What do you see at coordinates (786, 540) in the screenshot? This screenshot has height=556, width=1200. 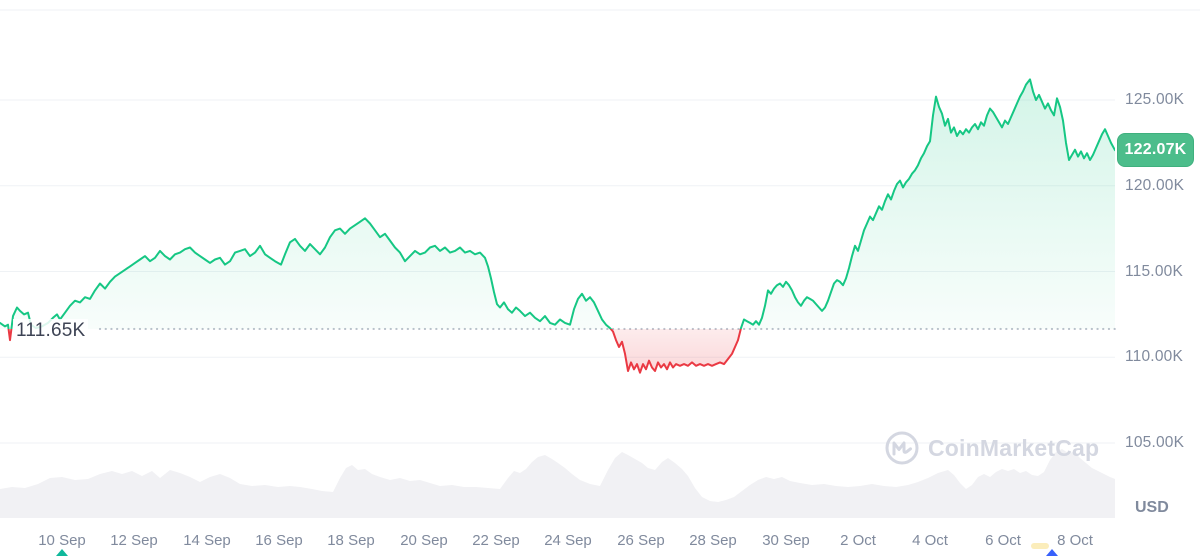 I see `x-axis-tick-label: 30 Sep` at bounding box center [786, 540].